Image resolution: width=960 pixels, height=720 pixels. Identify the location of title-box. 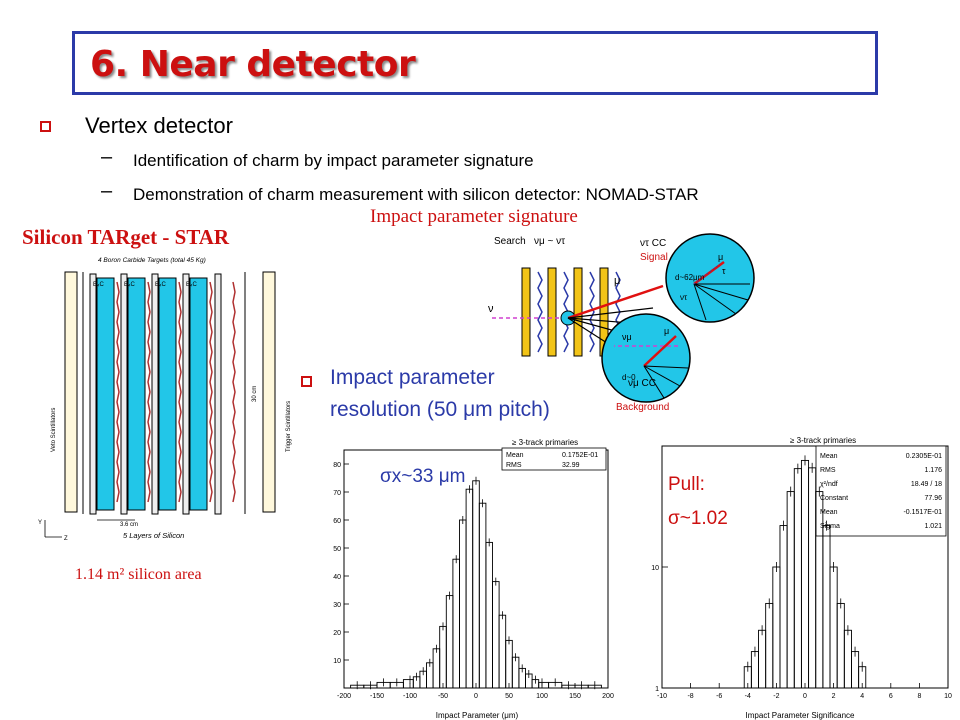
(475, 63).